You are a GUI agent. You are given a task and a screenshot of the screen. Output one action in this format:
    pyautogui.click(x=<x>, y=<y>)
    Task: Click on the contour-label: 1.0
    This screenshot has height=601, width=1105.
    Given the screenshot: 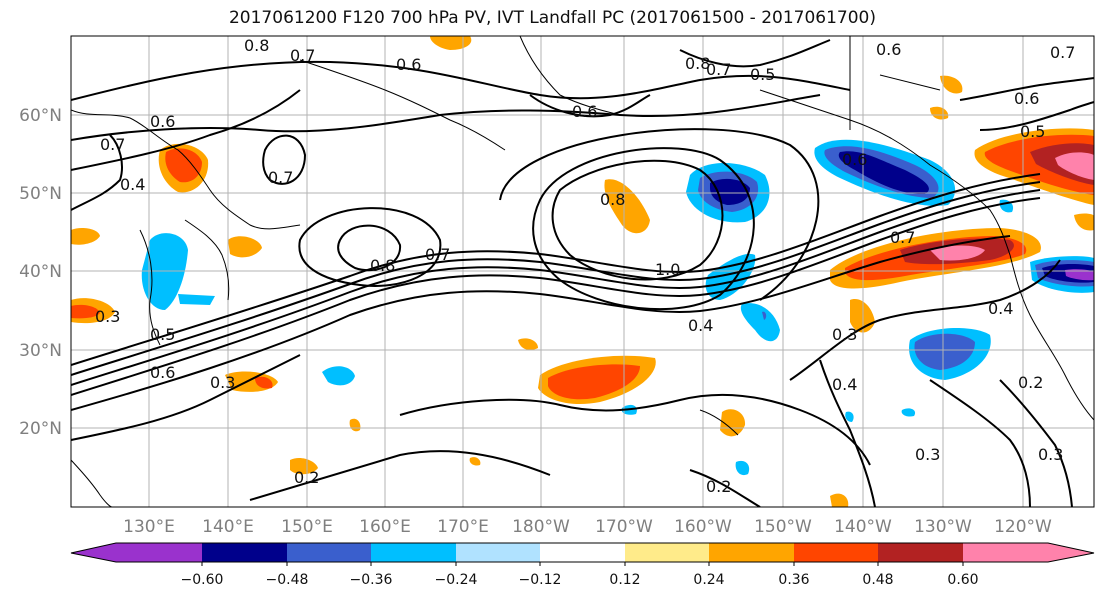 What is the action you would take?
    pyautogui.click(x=667, y=269)
    